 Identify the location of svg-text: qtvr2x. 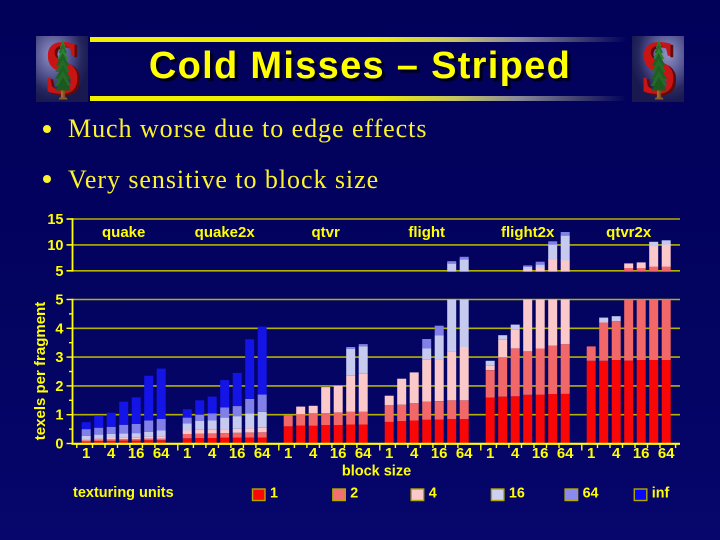
(629, 232).